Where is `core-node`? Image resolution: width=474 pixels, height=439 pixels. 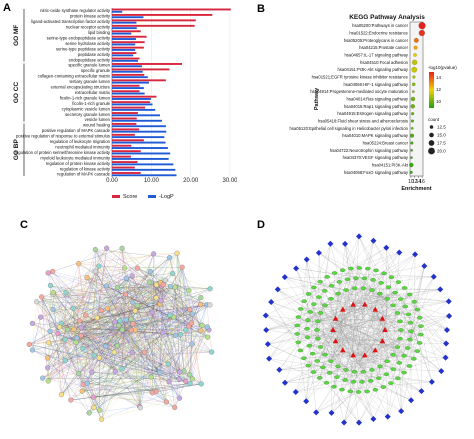
core-node is located at coordinates (375, 350).